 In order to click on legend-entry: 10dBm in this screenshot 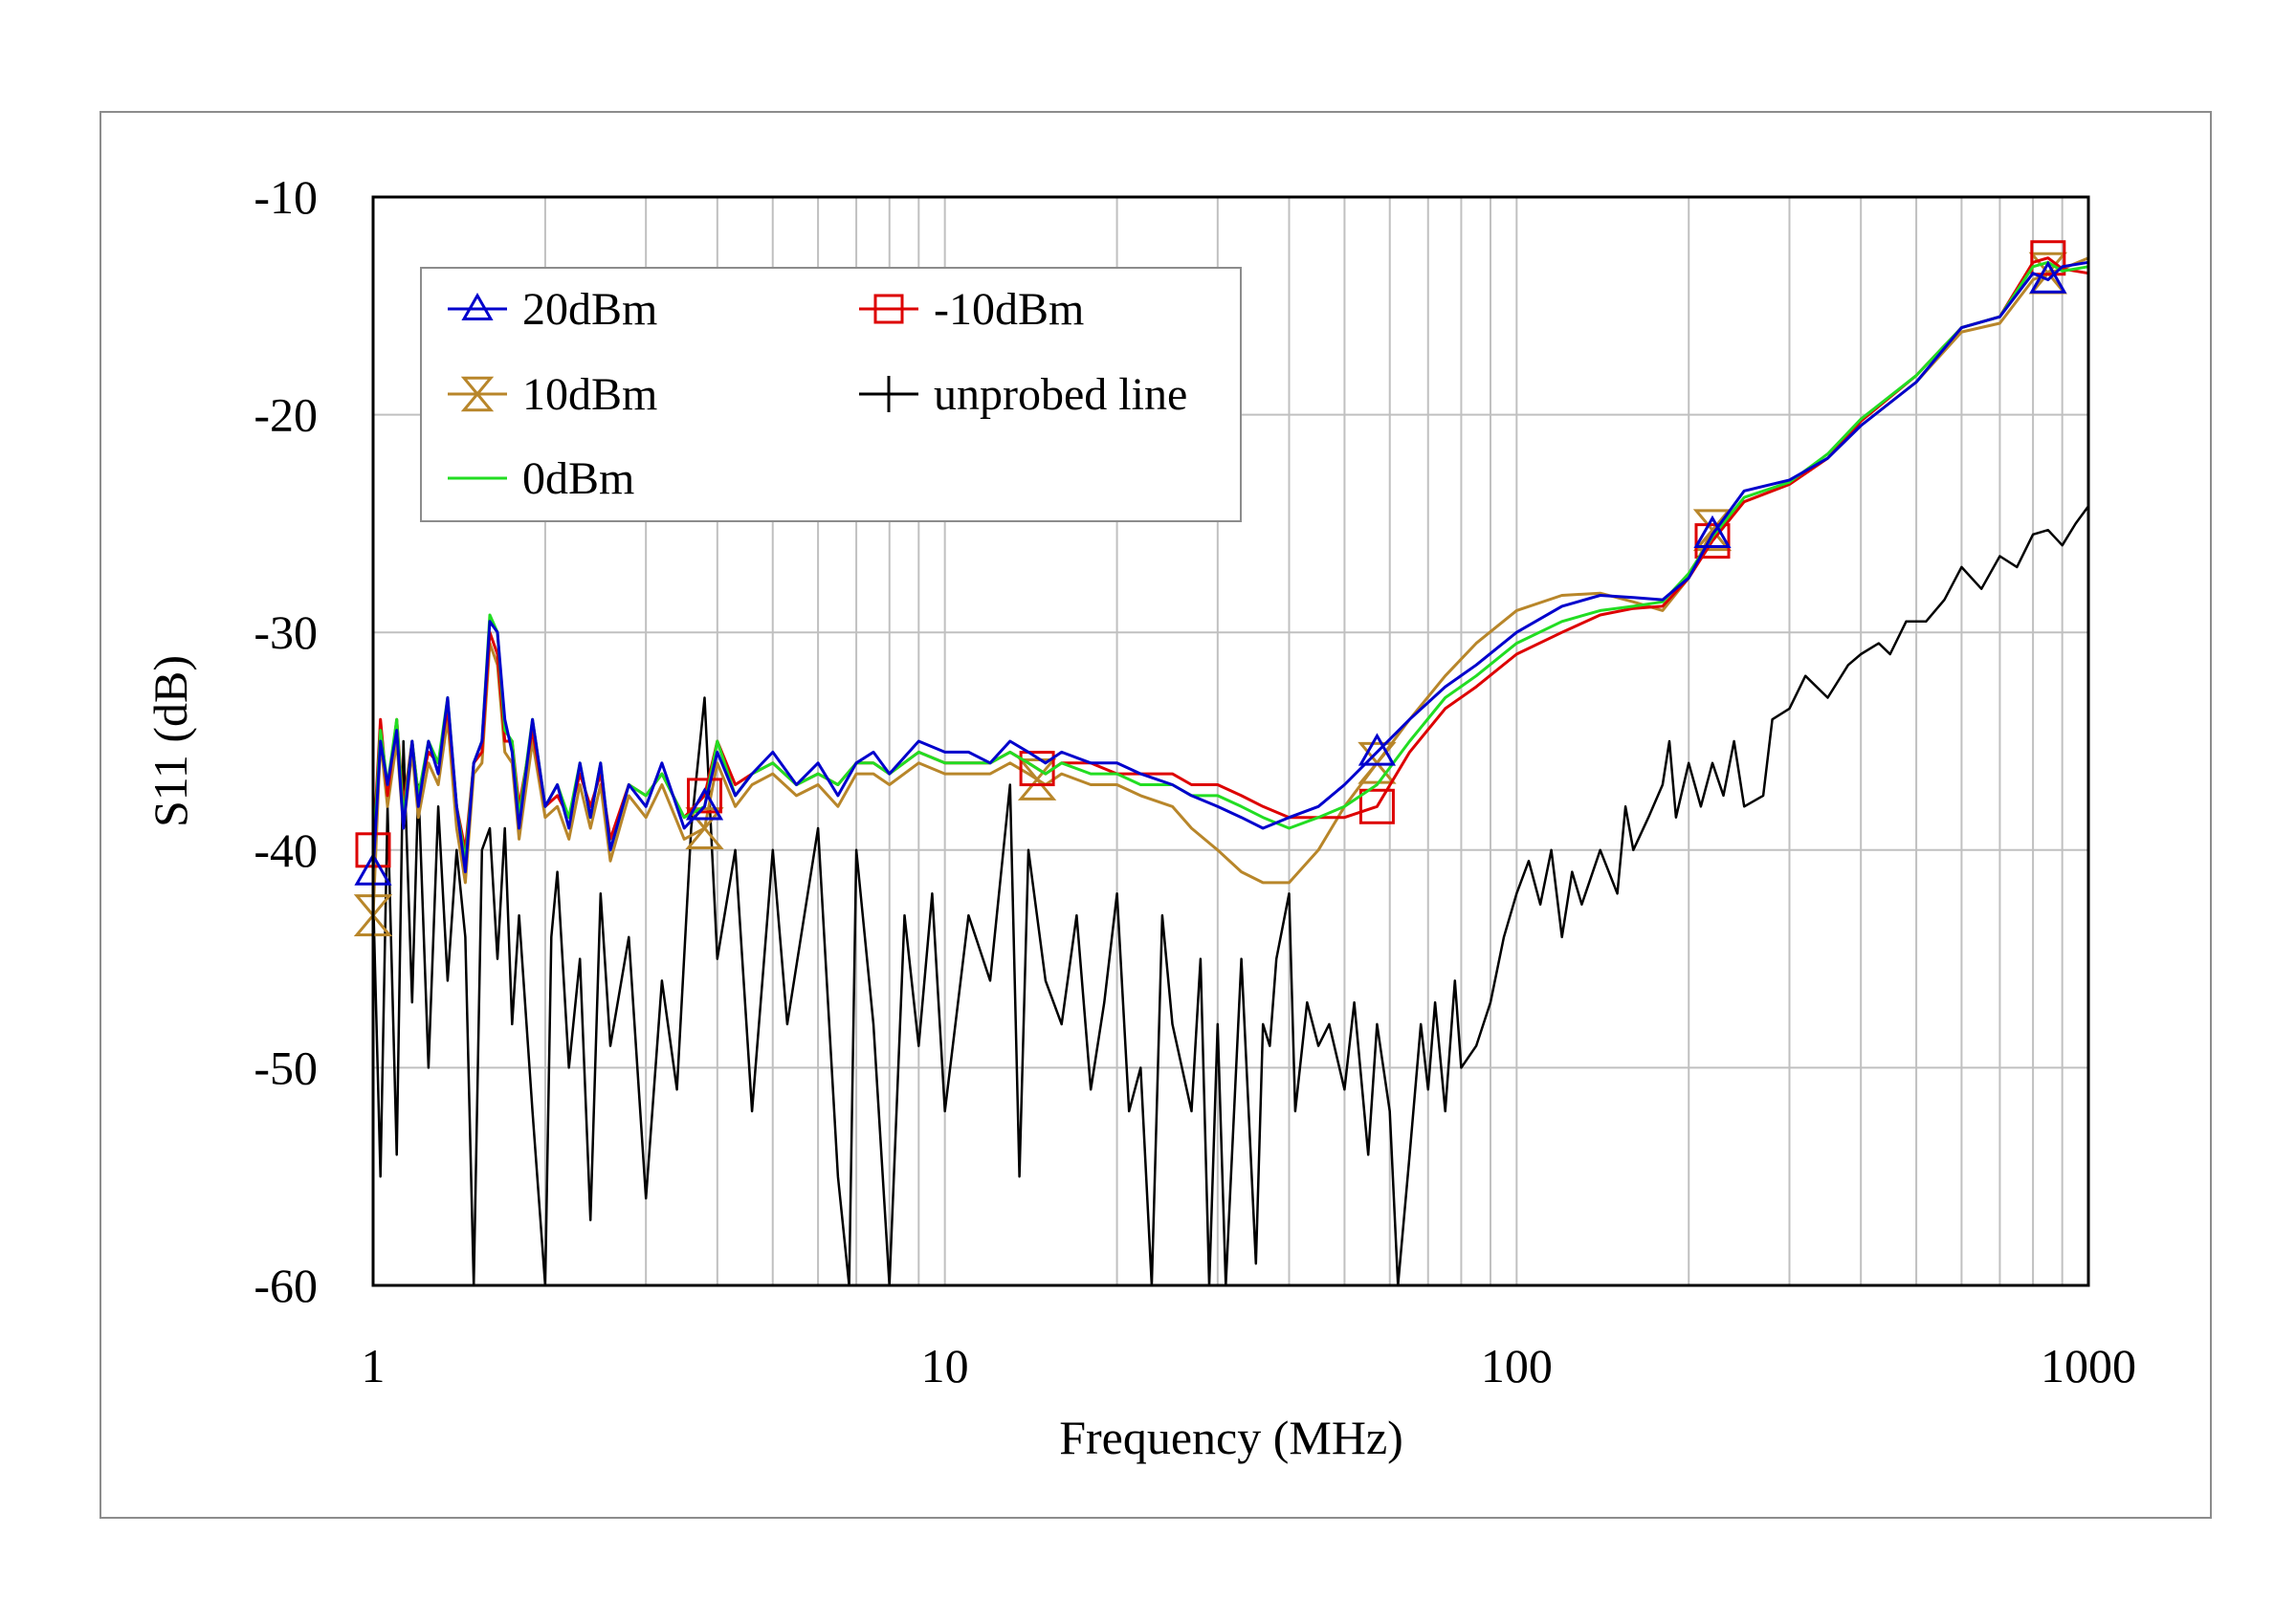, I will do `click(552, 394)`.